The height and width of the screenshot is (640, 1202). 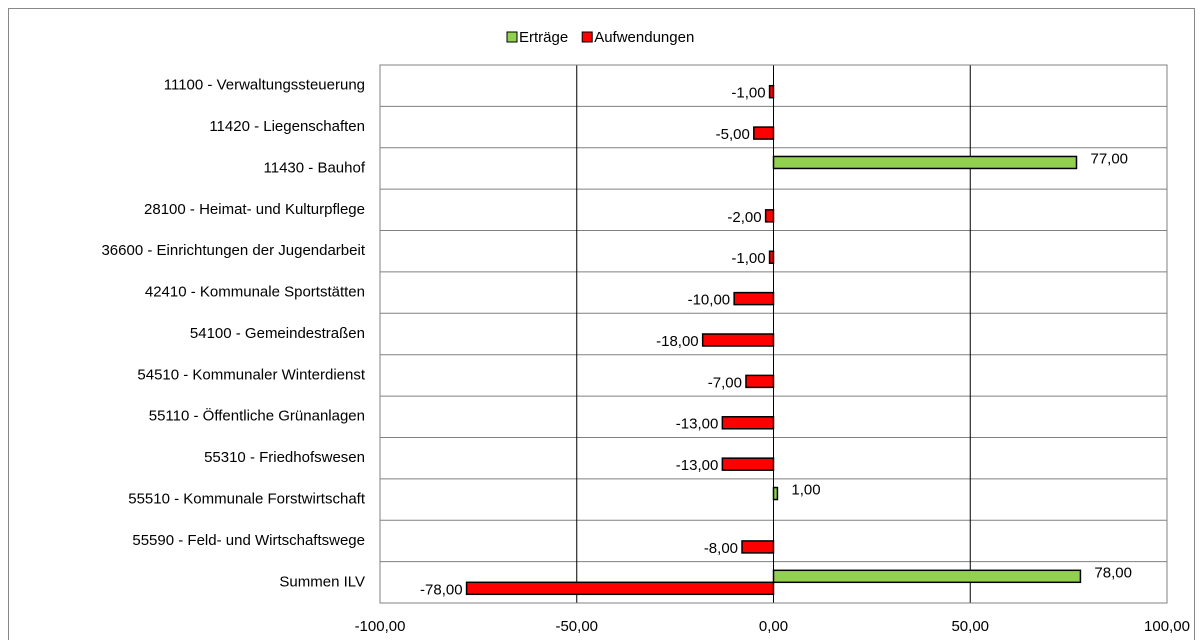 I want to click on y-tick-label: 55510 - Kommunale Forstwirtschaft, so click(x=247, y=499).